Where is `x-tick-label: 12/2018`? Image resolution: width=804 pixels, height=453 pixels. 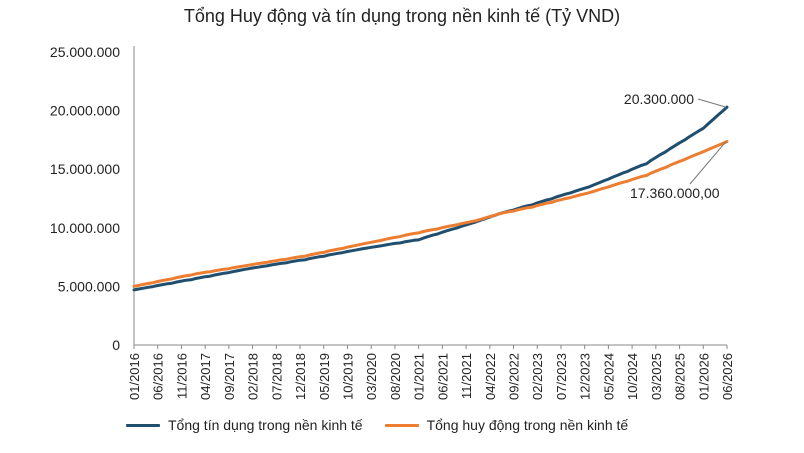
x-tick-label: 12/2018 is located at coordinates (300, 376).